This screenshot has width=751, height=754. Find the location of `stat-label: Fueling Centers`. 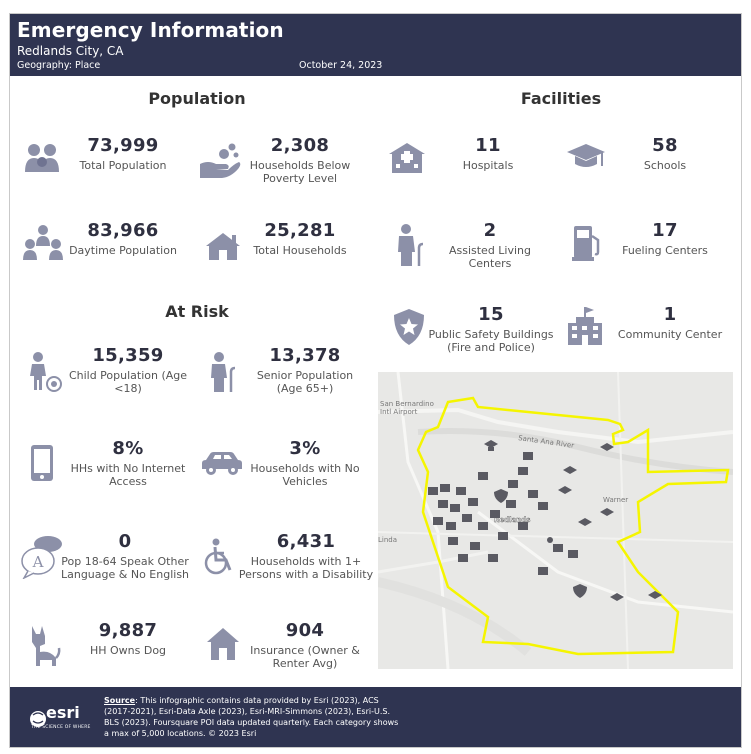

stat-label: Fueling Centers is located at coordinates (665, 250).